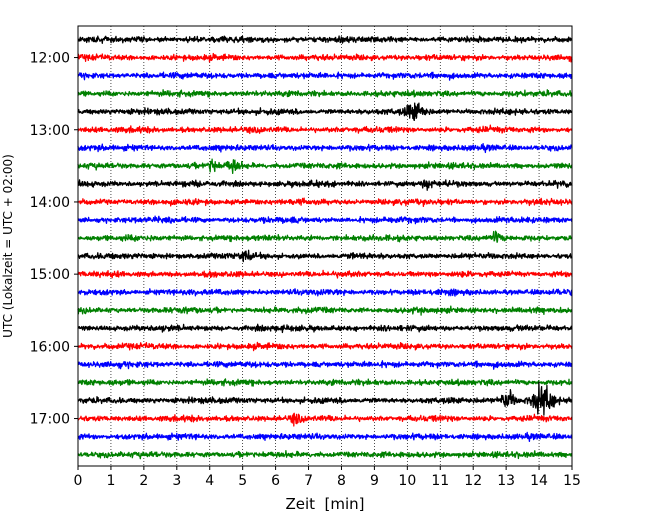 The image size is (650, 524). I want to click on y-axis-ticks: 12:00 13:00 14:00 15:00 16:00 17:00, so click(54, 239).